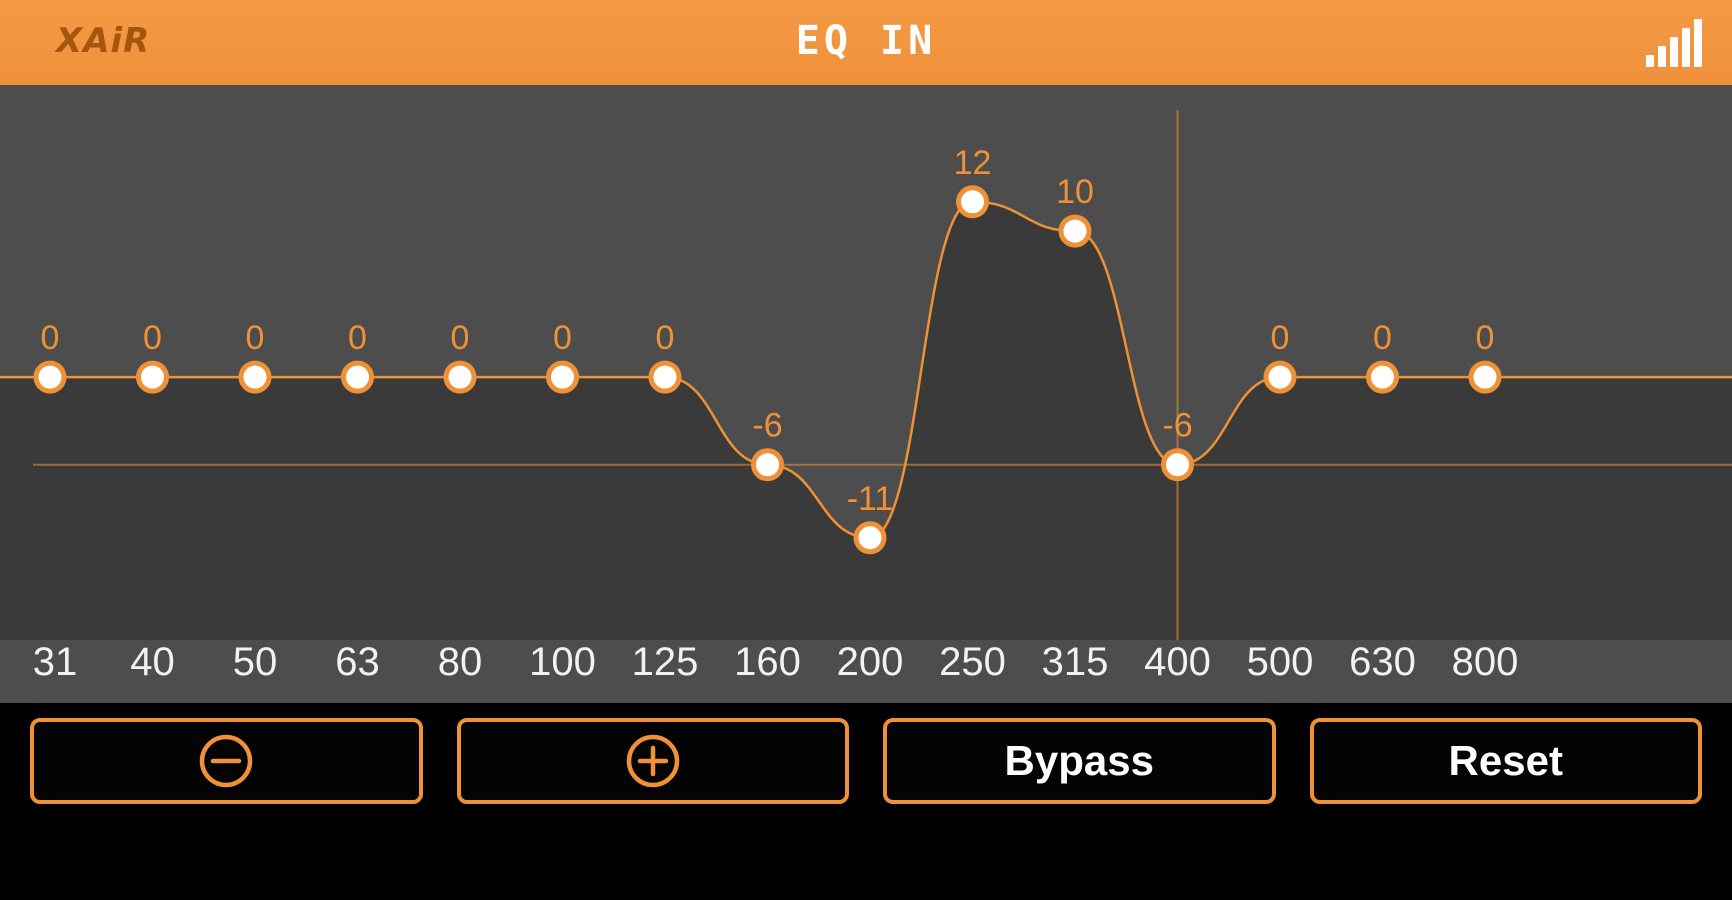 Image resolution: width=1732 pixels, height=900 pixels. What do you see at coordinates (357, 662) in the screenshot?
I see `band-freq-label: 63` at bounding box center [357, 662].